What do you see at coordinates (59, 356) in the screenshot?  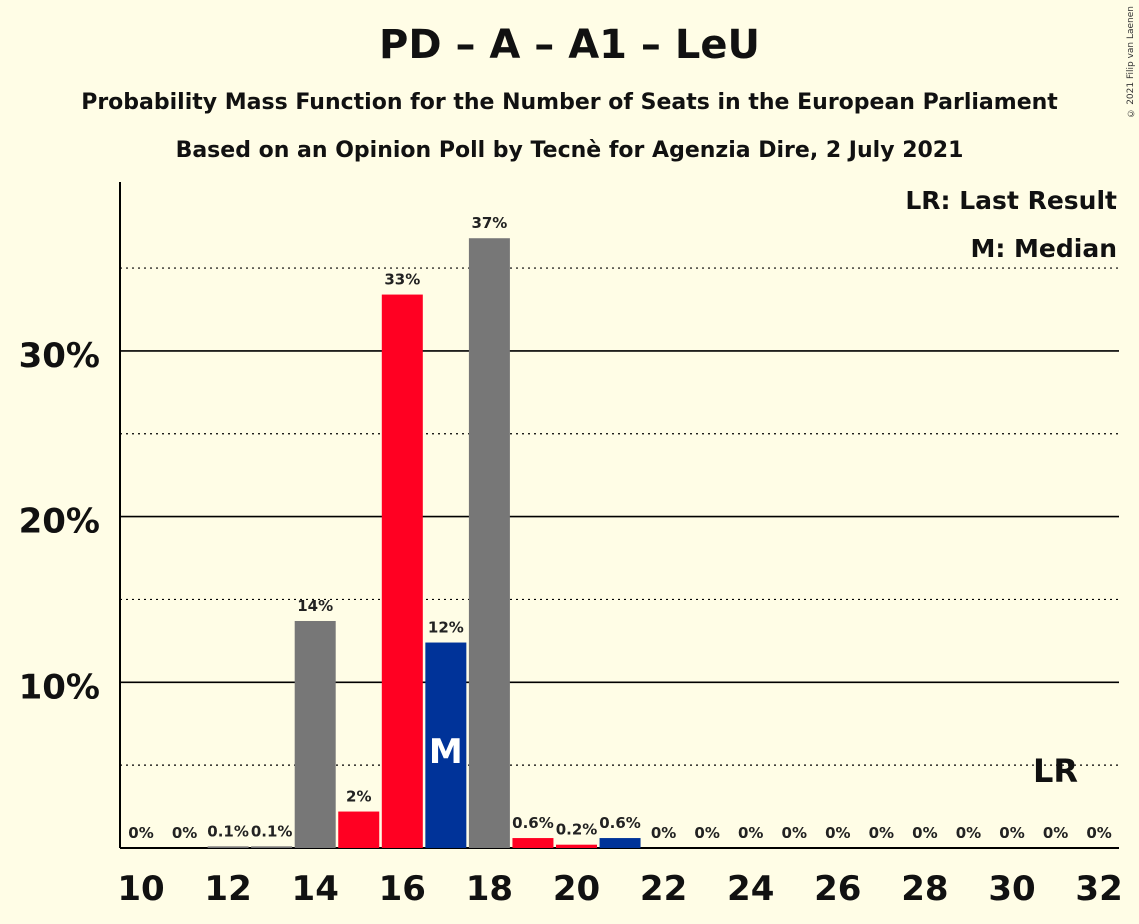 I see `y-tick-label: 30%` at bounding box center [59, 356].